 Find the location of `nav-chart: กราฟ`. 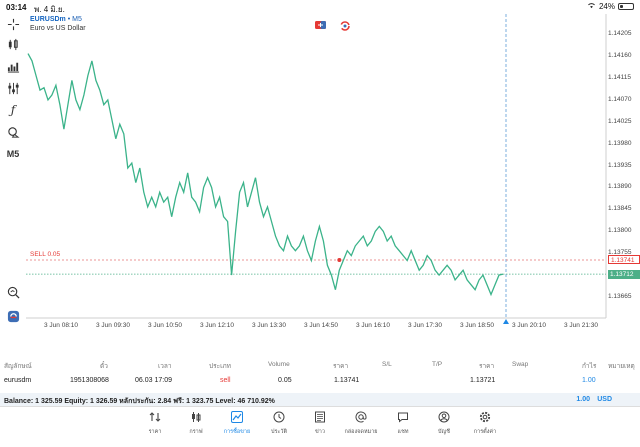

nav-chart: กราฟ is located at coordinates (196, 423).